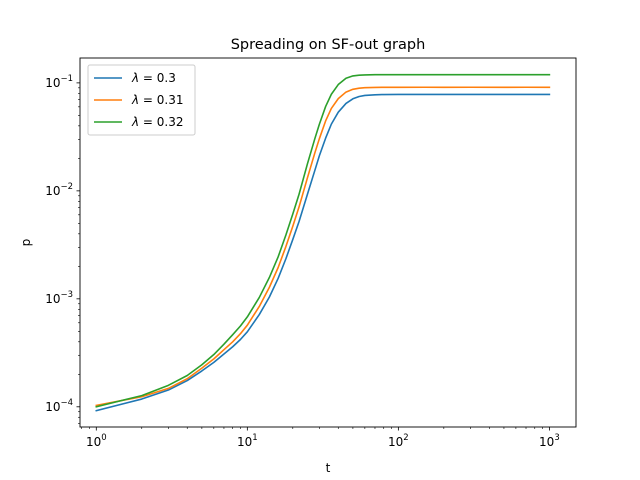 This screenshot has height=480, width=640. I want to click on x-tick-label: 10², so click(398, 441).